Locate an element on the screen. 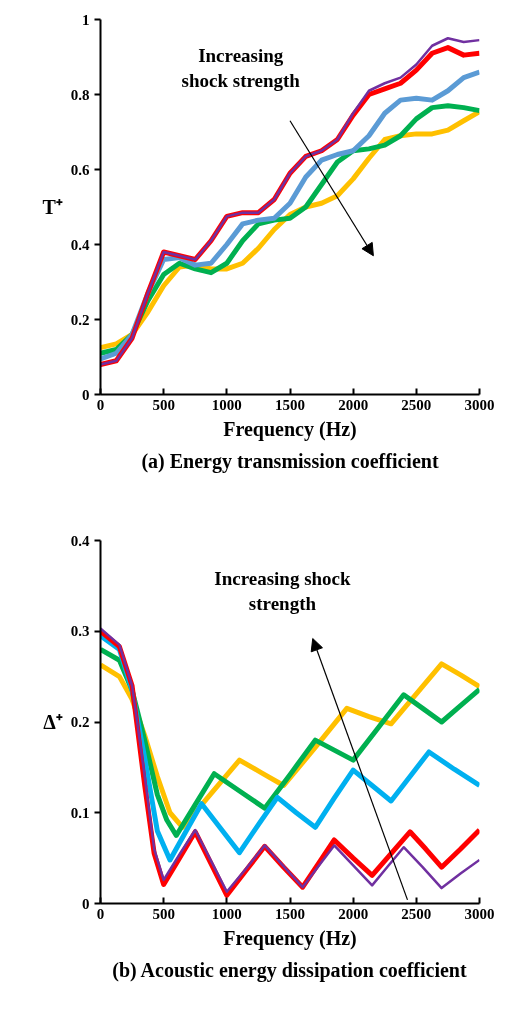 The image size is (525, 1011). text: (a) Energy transmission coefficient is located at coordinates (290, 461).